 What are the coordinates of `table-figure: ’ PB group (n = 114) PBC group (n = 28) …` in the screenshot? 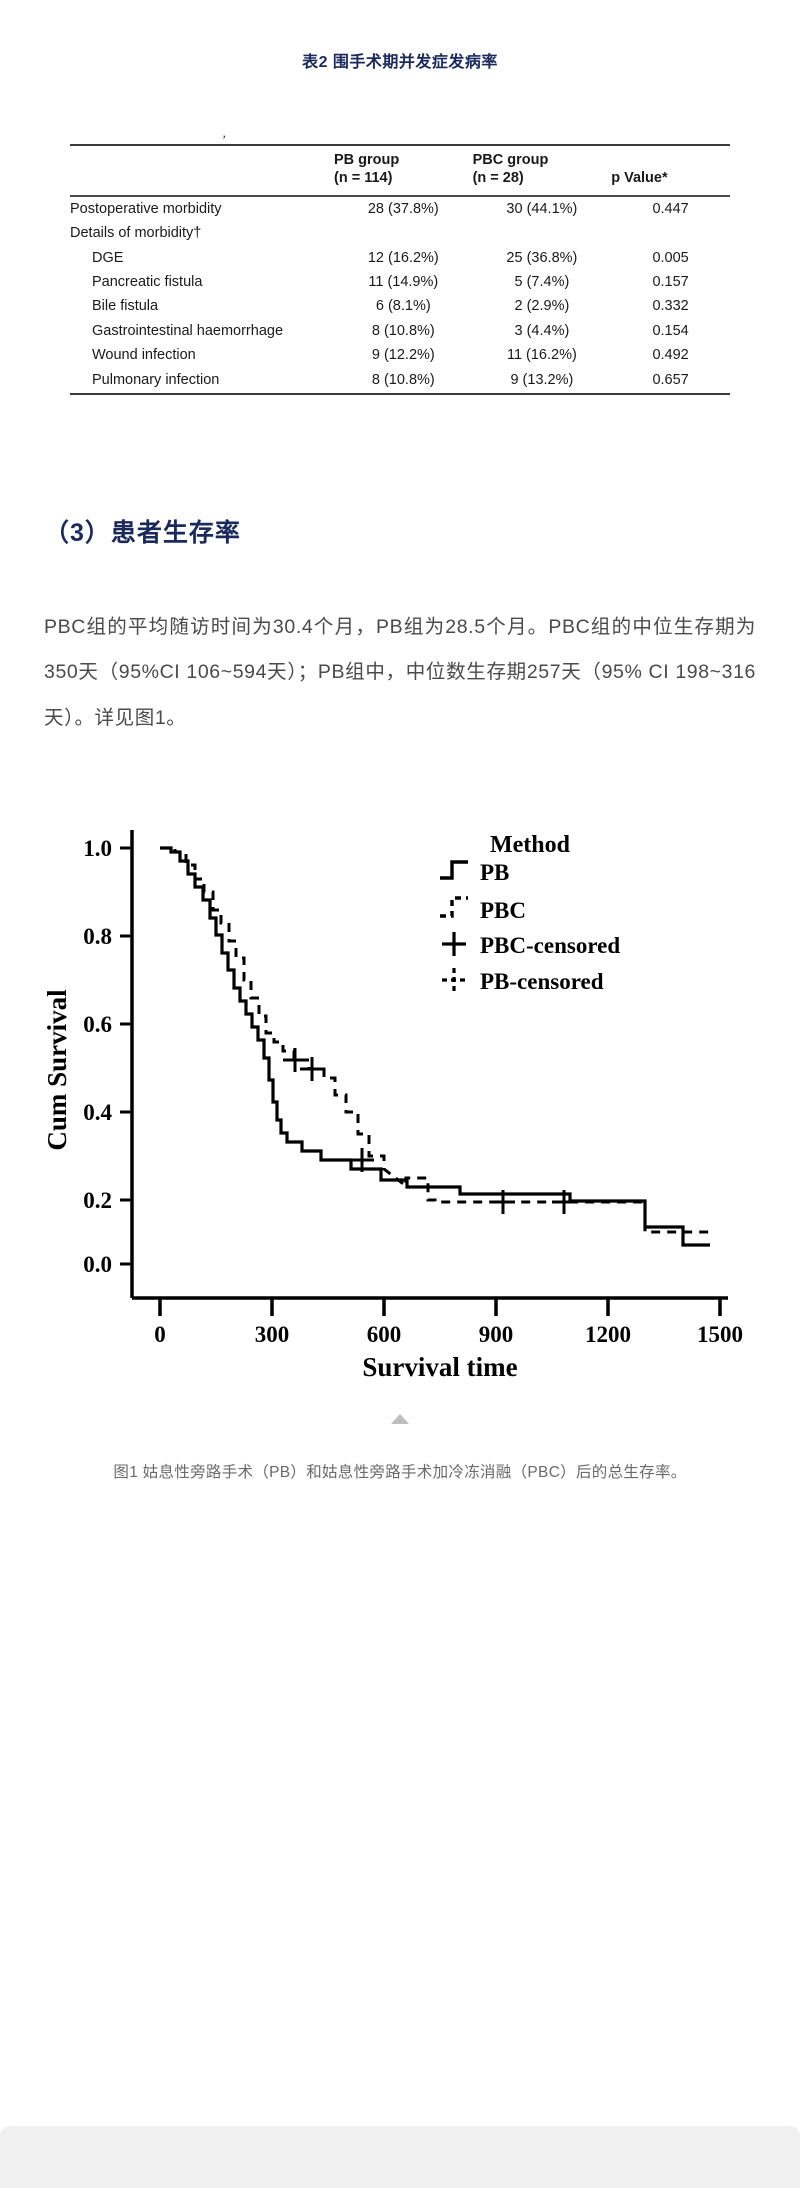 It's located at (400, 263).